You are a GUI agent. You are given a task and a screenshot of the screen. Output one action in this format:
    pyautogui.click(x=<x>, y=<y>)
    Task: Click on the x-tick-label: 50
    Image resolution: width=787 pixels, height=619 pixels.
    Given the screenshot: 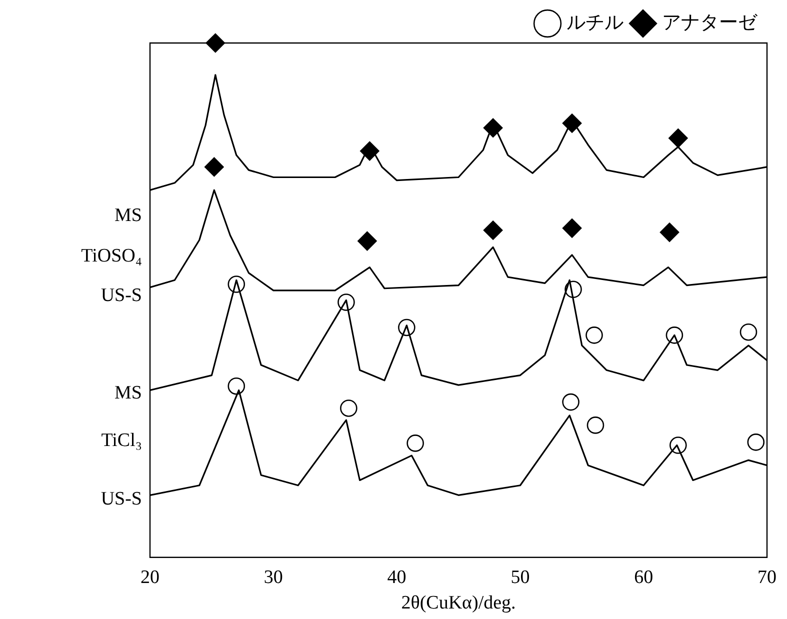 What is the action you would take?
    pyautogui.click(x=520, y=577)
    